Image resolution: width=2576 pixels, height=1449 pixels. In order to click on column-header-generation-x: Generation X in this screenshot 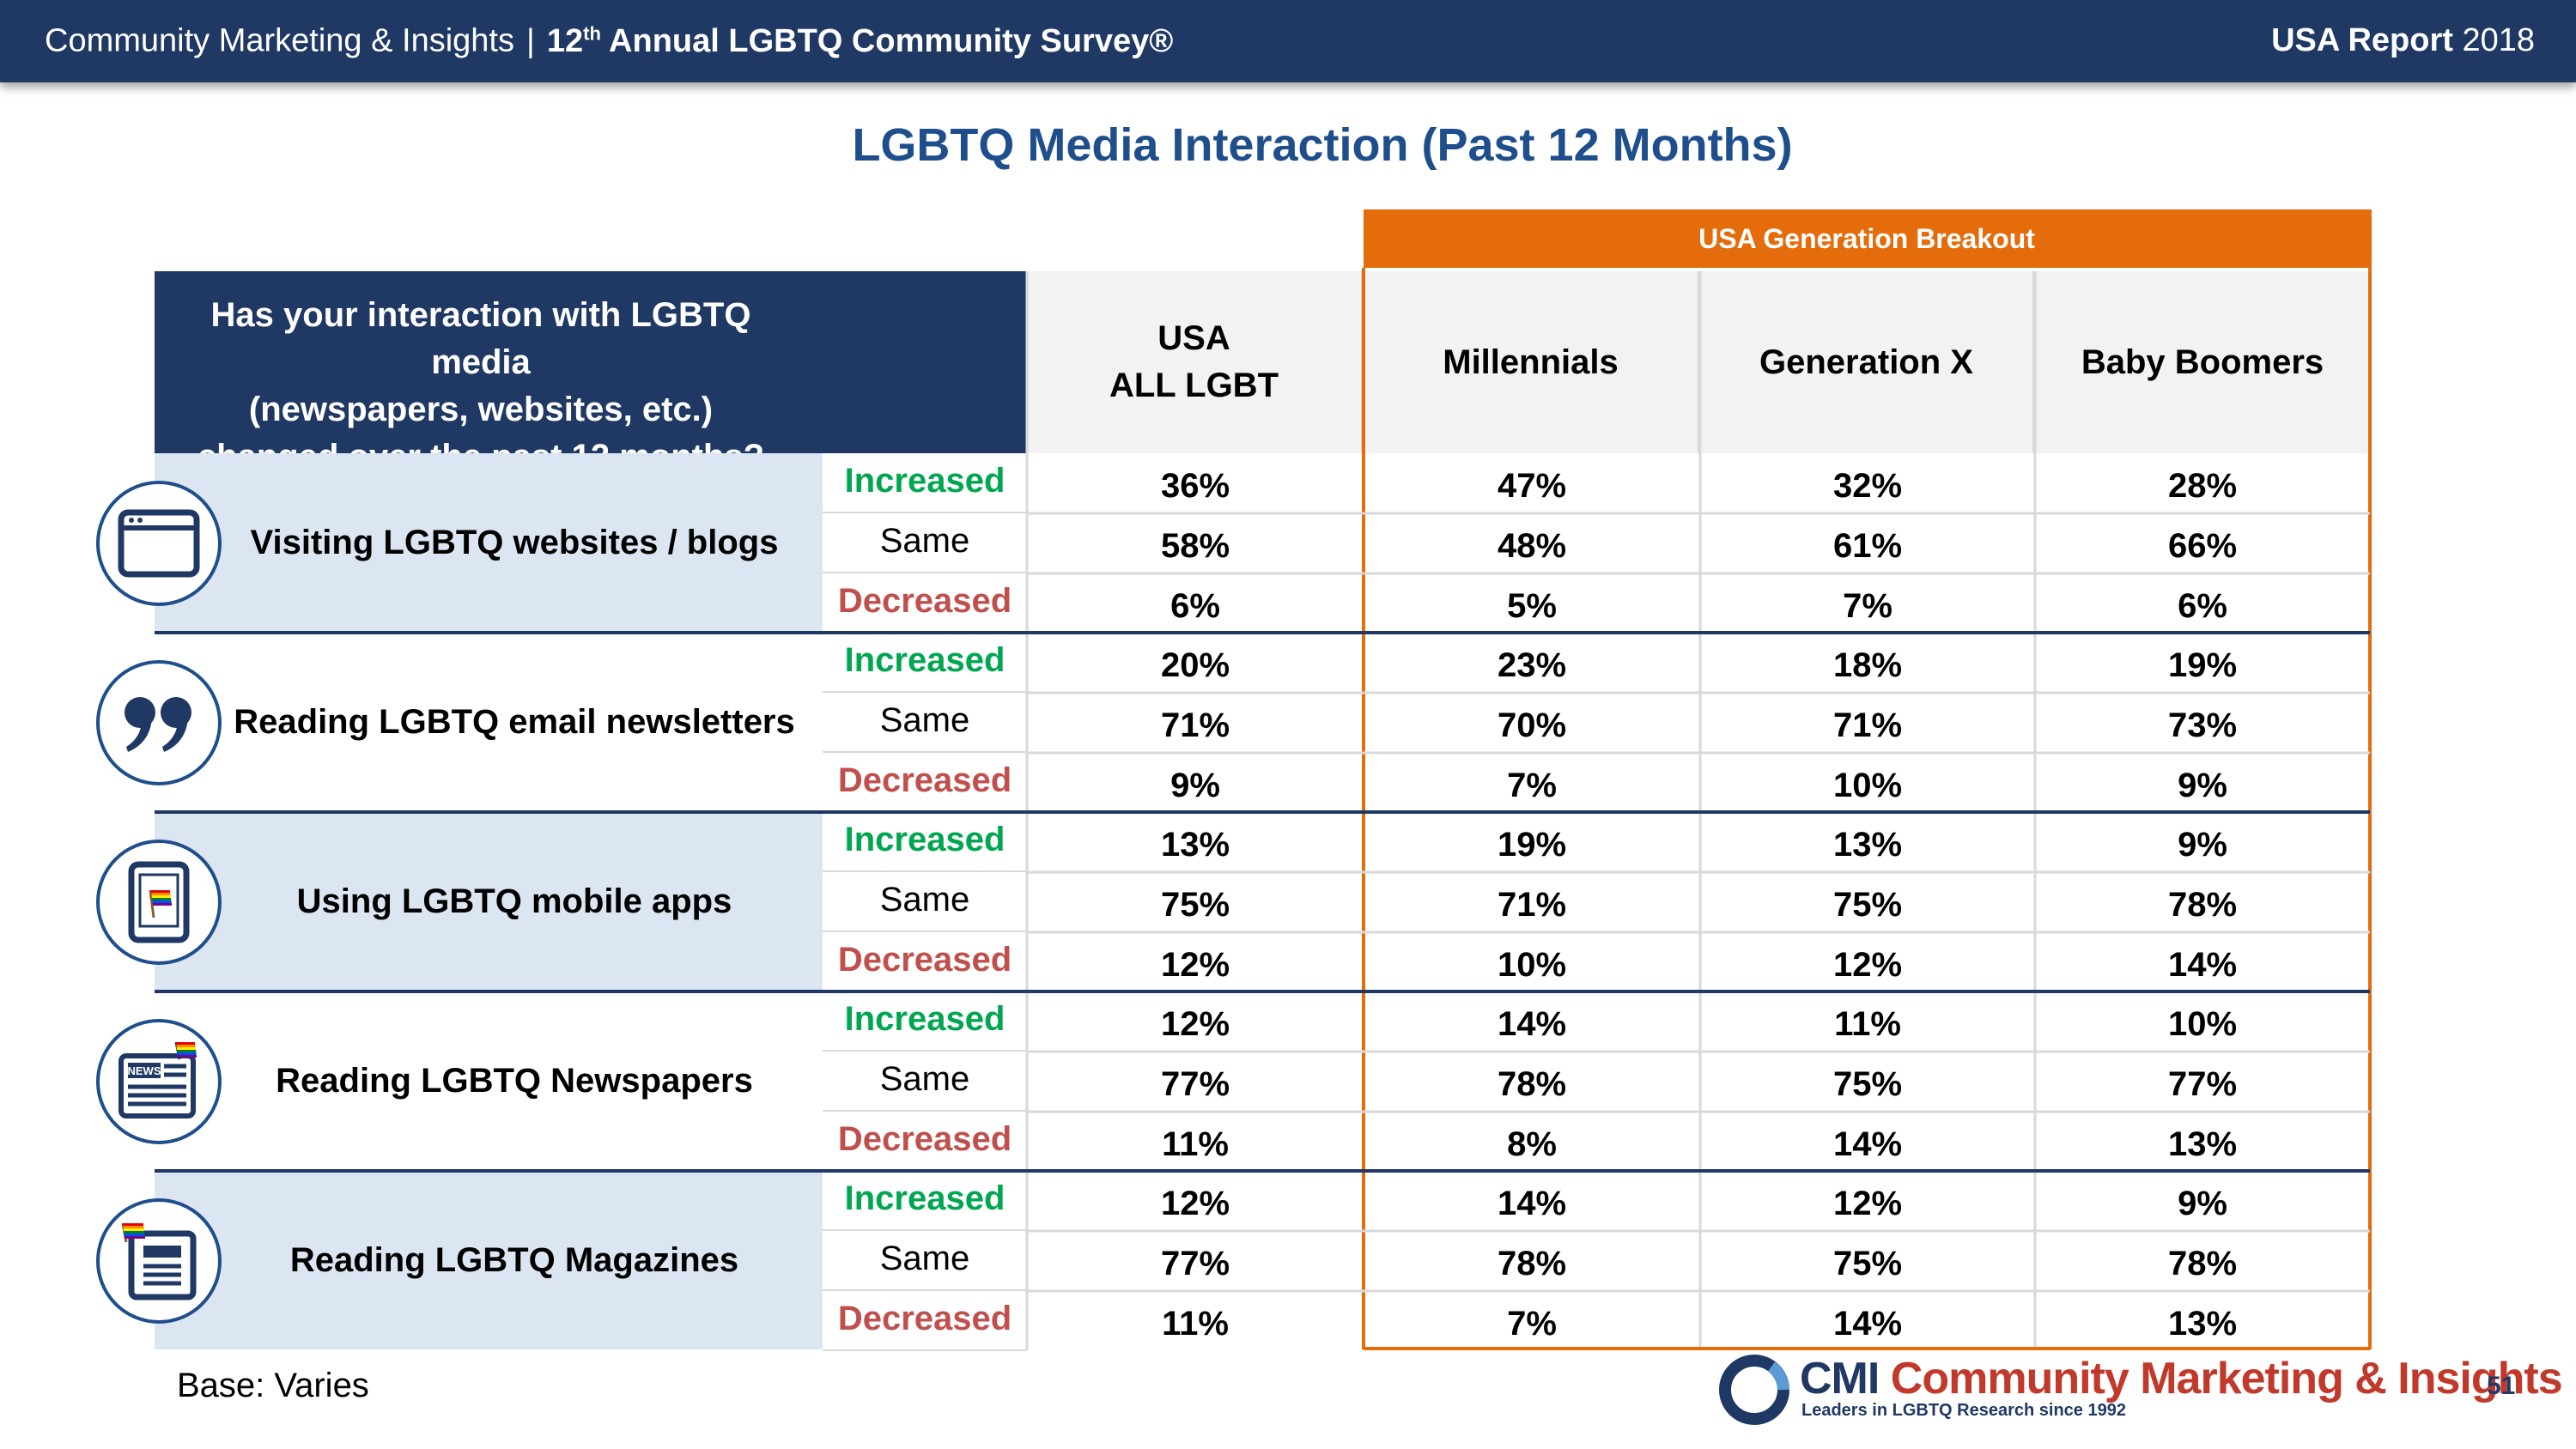, I will do `click(1867, 362)`.